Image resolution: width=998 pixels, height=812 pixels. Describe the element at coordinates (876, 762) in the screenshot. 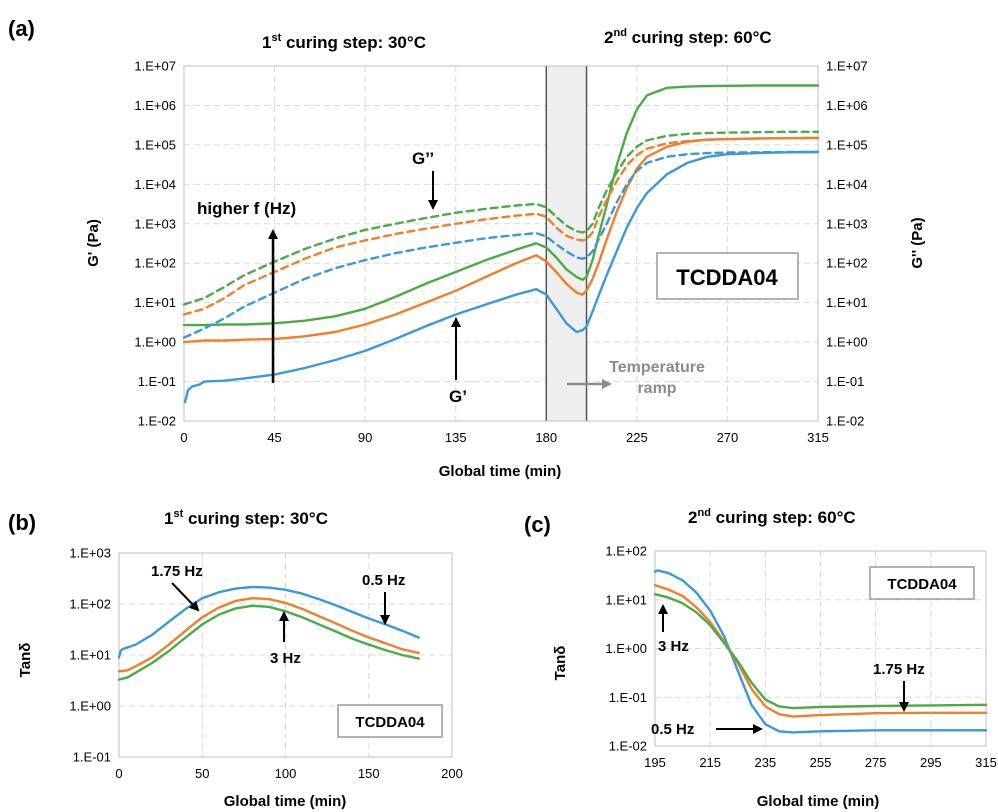

I see `x-tick-label: 275` at that location.